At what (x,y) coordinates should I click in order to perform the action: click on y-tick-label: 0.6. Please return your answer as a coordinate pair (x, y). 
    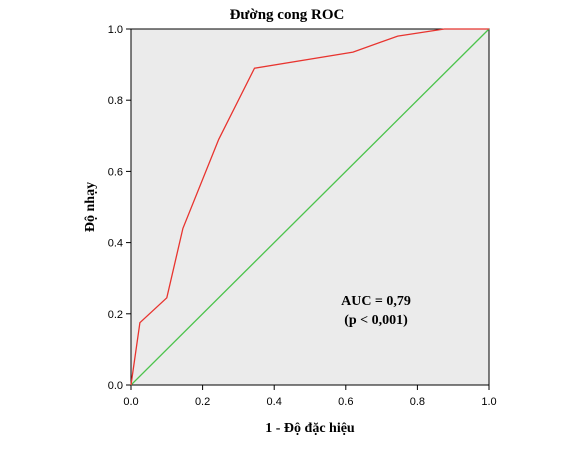
    Looking at the image, I should click on (115, 172).